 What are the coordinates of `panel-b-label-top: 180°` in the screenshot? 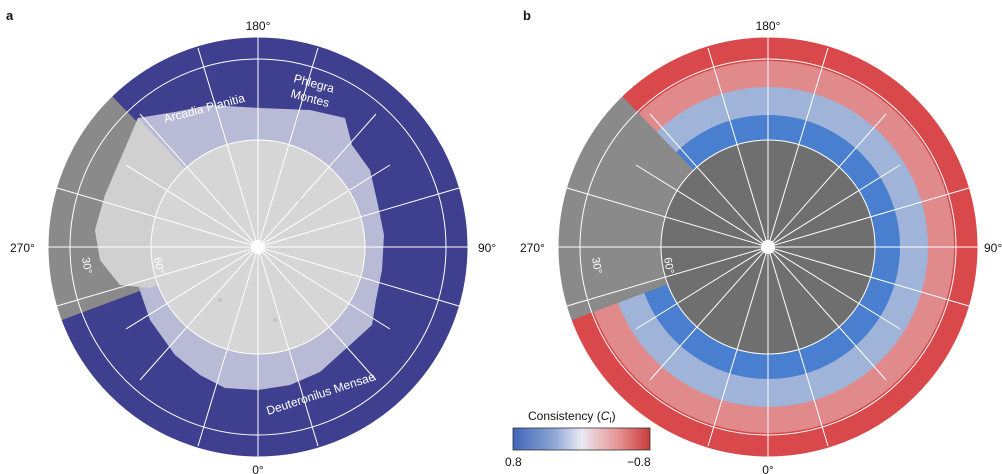 It's located at (768, 26).